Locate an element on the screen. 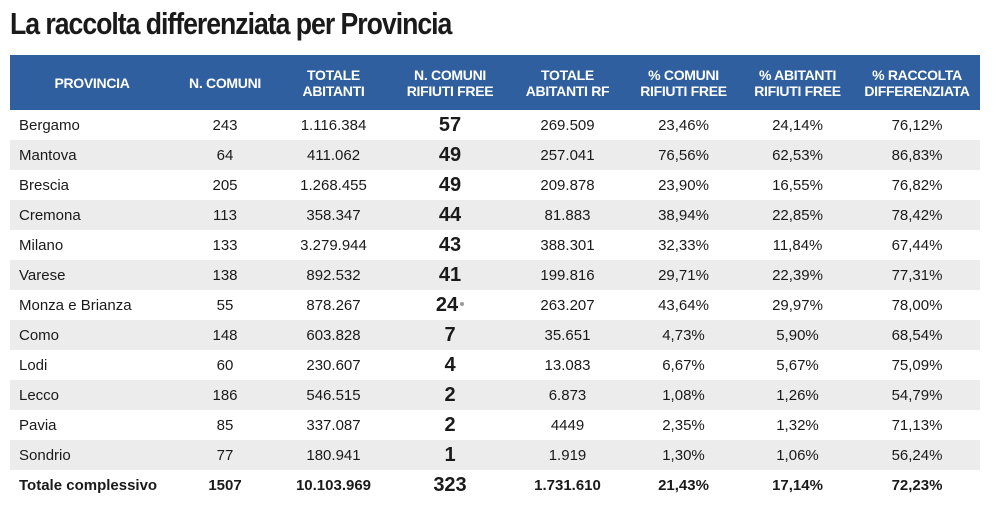  cell-n-comuni: 113 is located at coordinates (225, 215).